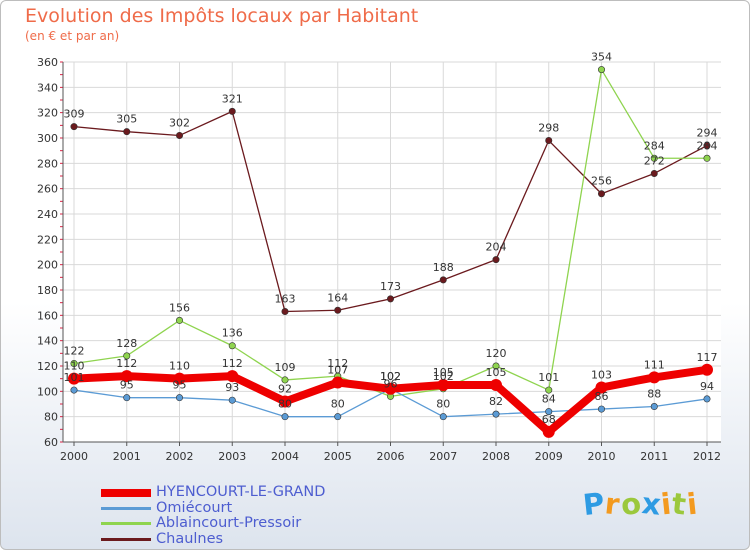 The width and height of the screenshot is (750, 550). I want to click on x-tick-label: 2008, so click(496, 456).